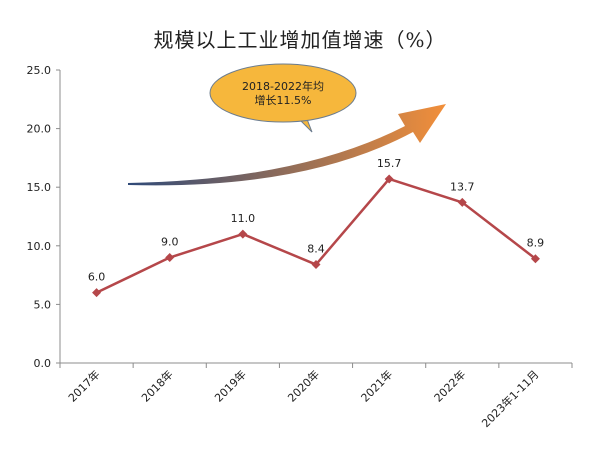 The width and height of the screenshot is (600, 450). Describe the element at coordinates (316, 249) in the screenshot. I see `data-label: 8.4` at that location.